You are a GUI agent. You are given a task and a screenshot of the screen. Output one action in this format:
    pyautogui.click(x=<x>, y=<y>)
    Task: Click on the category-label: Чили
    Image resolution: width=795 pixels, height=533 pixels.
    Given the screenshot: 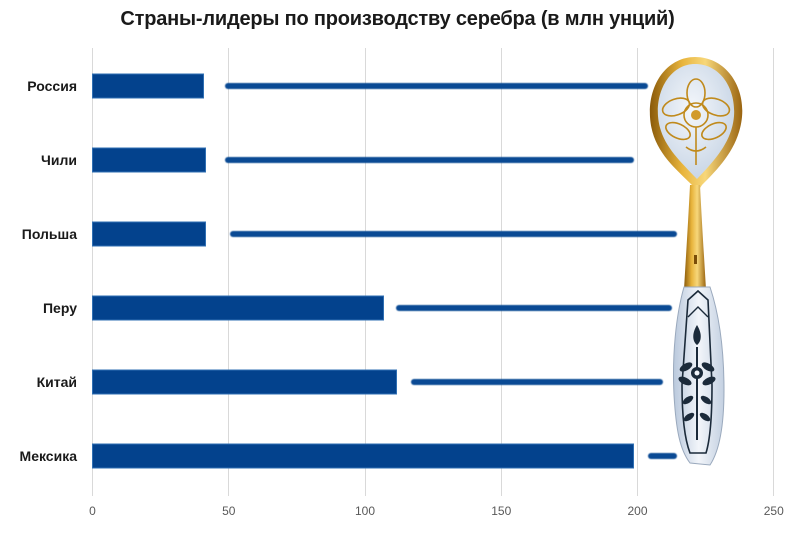 What is the action you would take?
    pyautogui.click(x=59, y=160)
    